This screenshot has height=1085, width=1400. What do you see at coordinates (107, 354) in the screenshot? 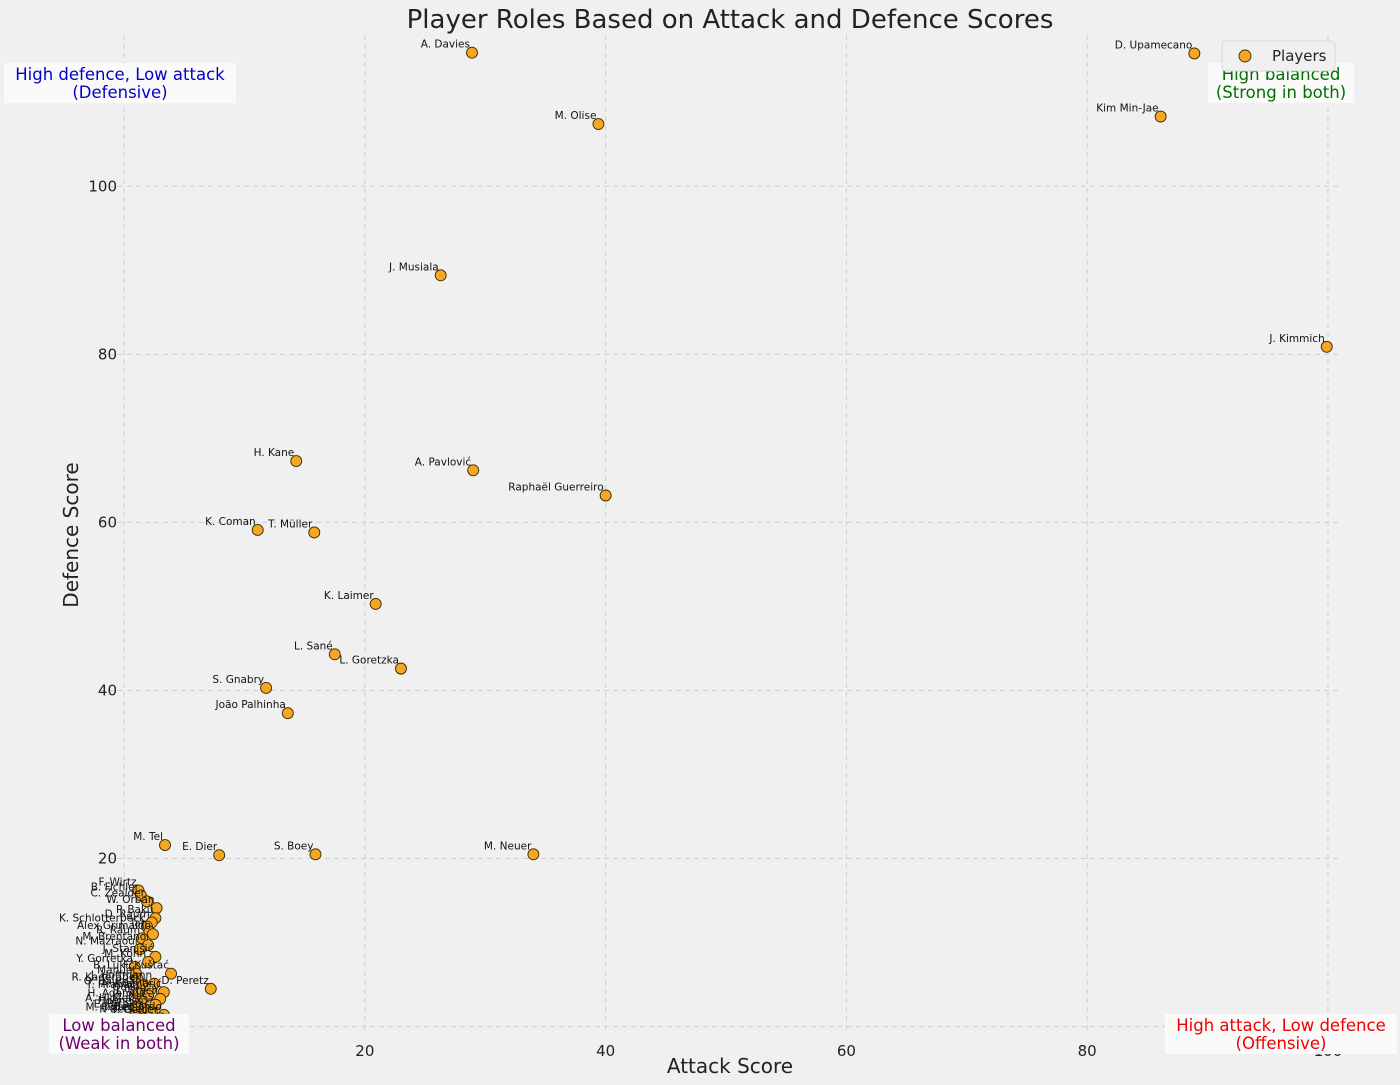
I see `y-tick-label: 80` at bounding box center [107, 354].